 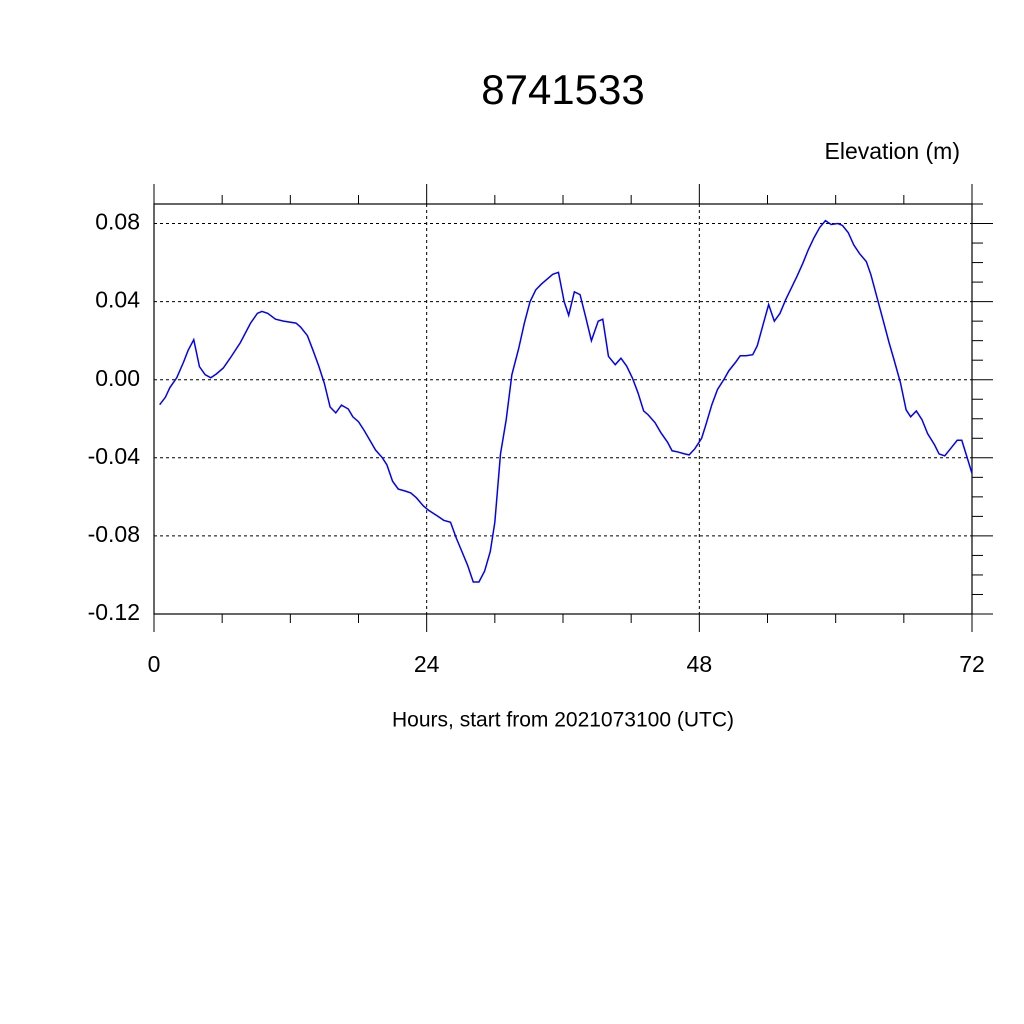 What do you see at coordinates (972, 664) in the screenshot?
I see `x-tick-label: 72` at bounding box center [972, 664].